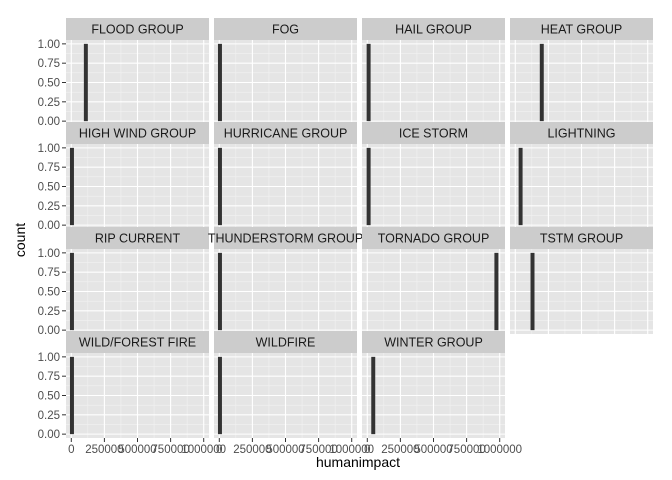  I want to click on facet-strip-label: HIGH WIND GROUP, so click(137, 134).